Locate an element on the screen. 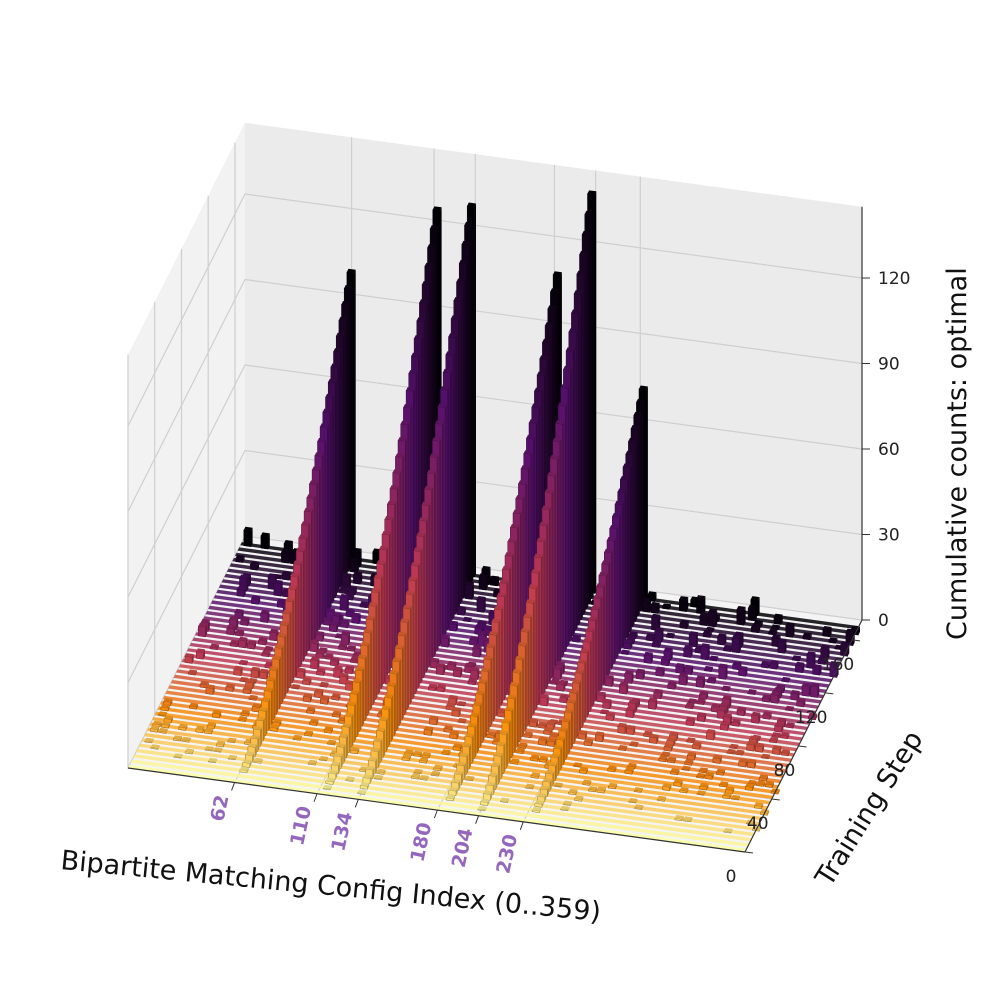  x-tick-label: 134 is located at coordinates (342, 831).